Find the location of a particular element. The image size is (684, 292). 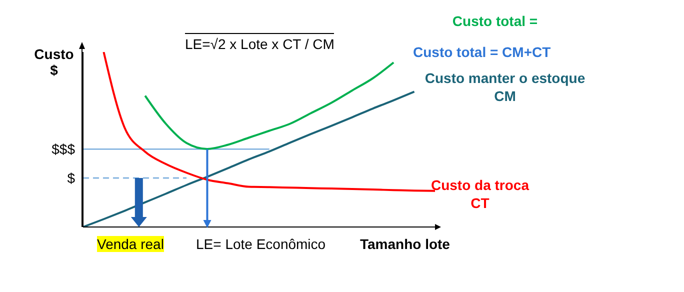

ref-line-label: $ is located at coordinates (71, 178).